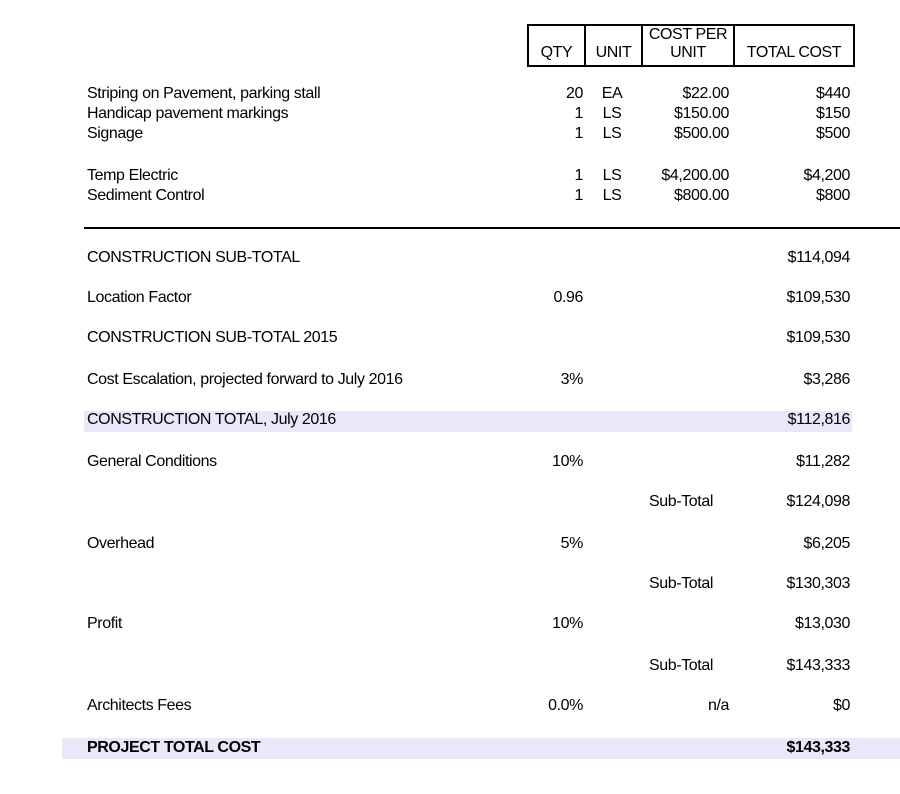 This screenshot has width=900, height=794. Describe the element at coordinates (833, 133) in the screenshot. I see `item-total: $500` at that location.